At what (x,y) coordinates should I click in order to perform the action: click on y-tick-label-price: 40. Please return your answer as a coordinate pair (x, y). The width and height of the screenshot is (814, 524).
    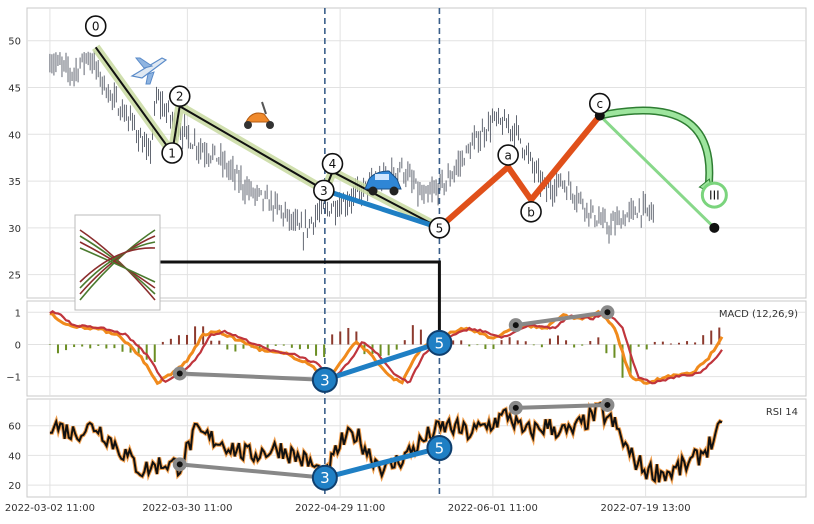
    Looking at the image, I should click on (14, 135).